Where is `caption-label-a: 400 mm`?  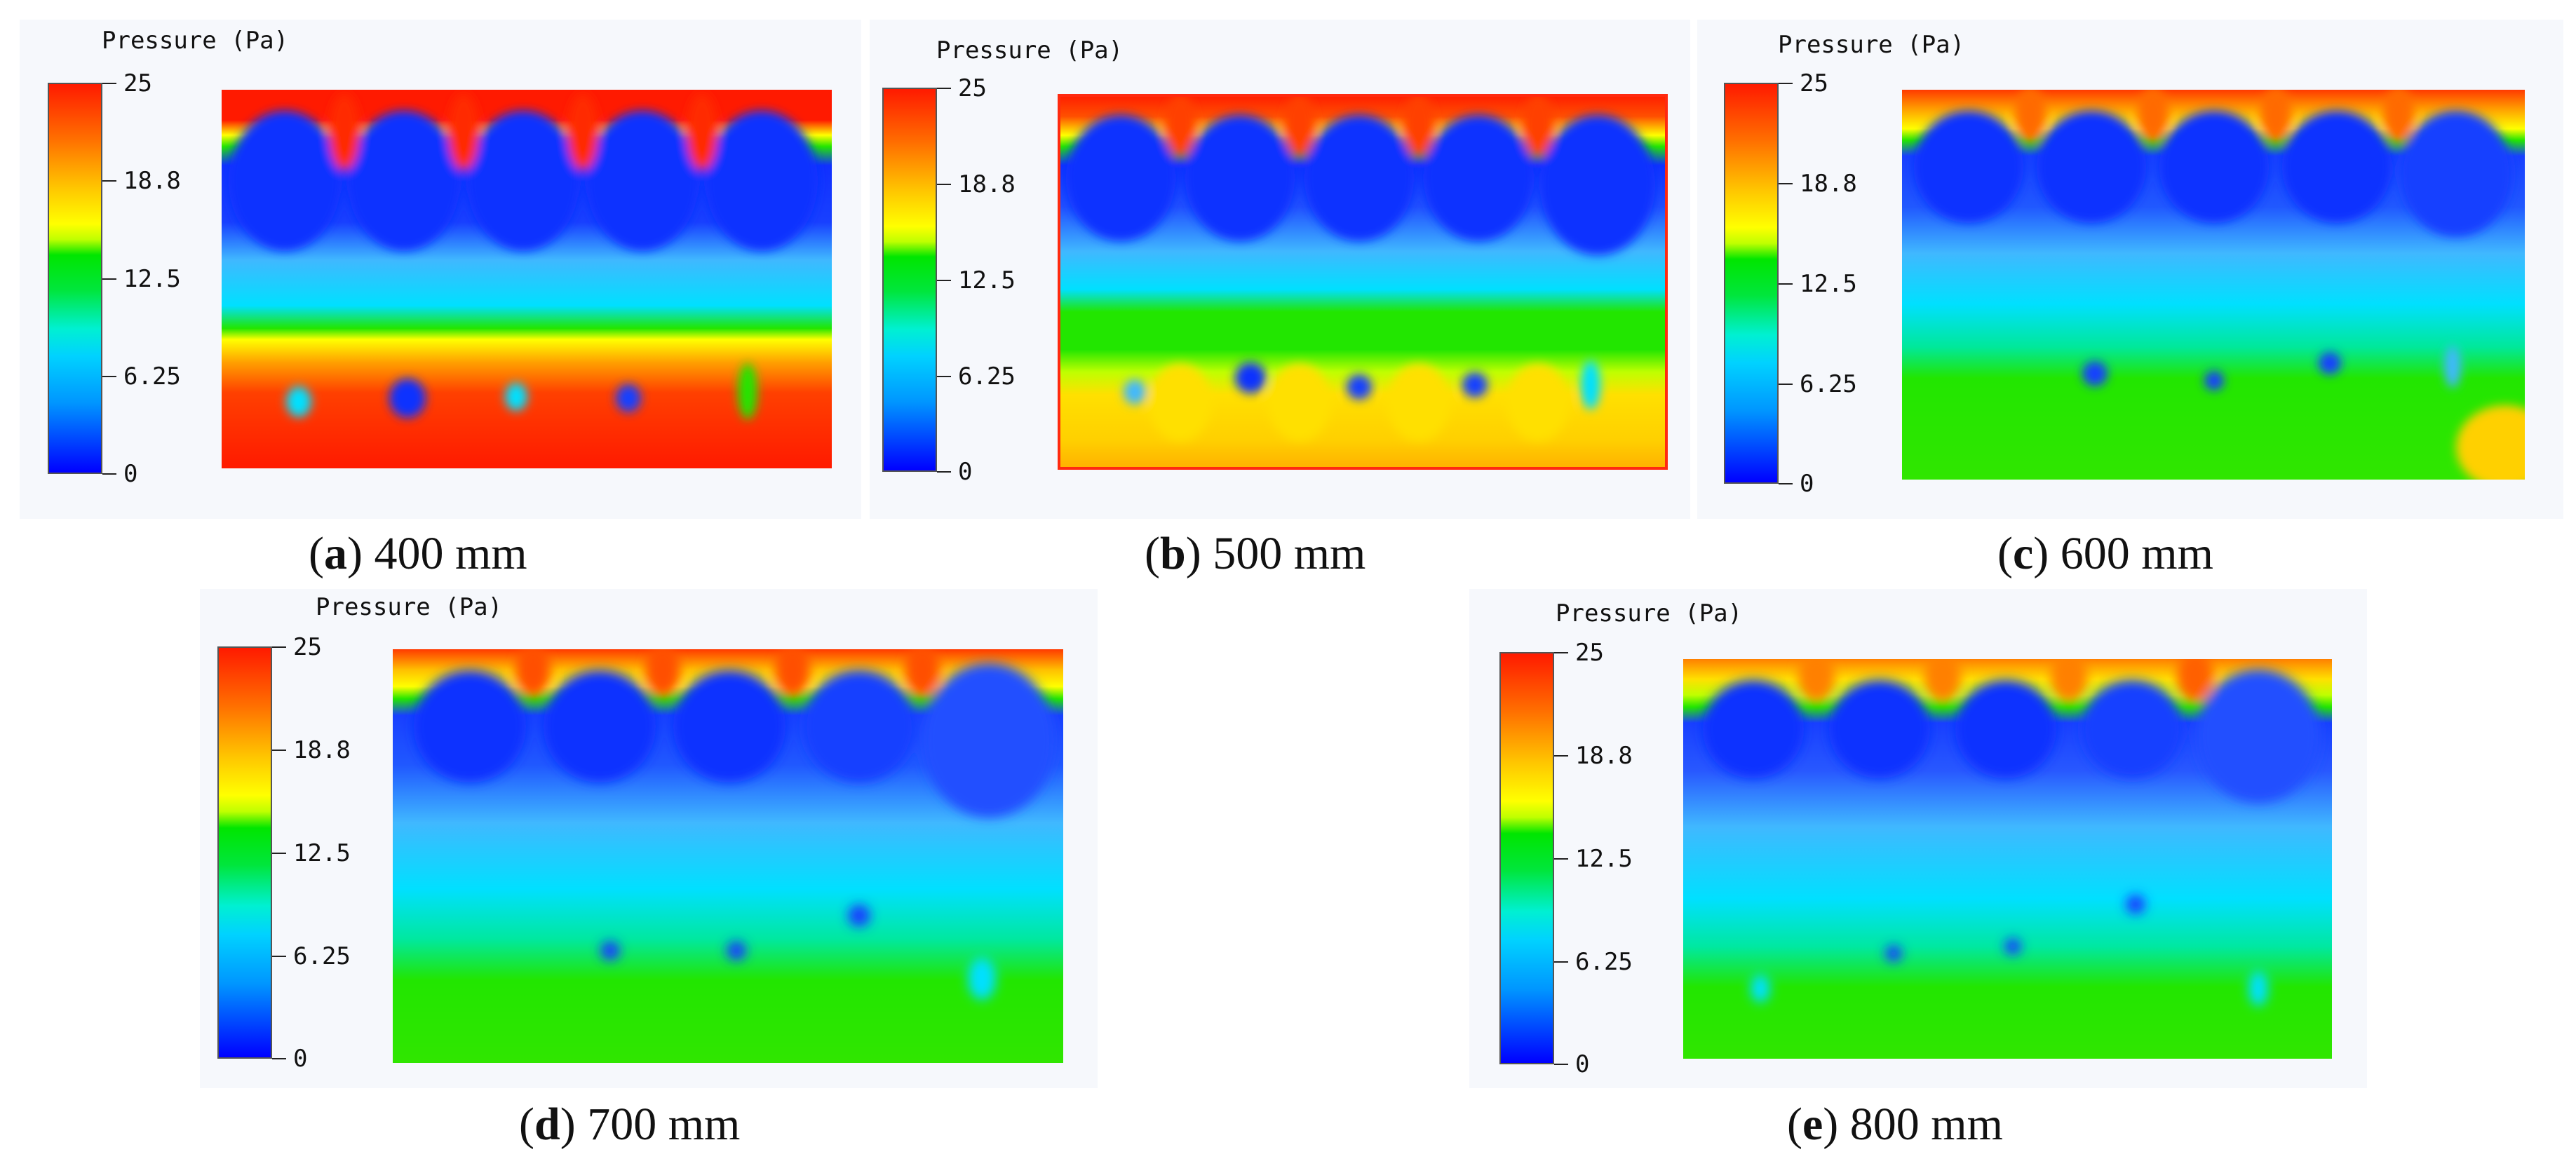
caption-label-a: 400 mm is located at coordinates (450, 553).